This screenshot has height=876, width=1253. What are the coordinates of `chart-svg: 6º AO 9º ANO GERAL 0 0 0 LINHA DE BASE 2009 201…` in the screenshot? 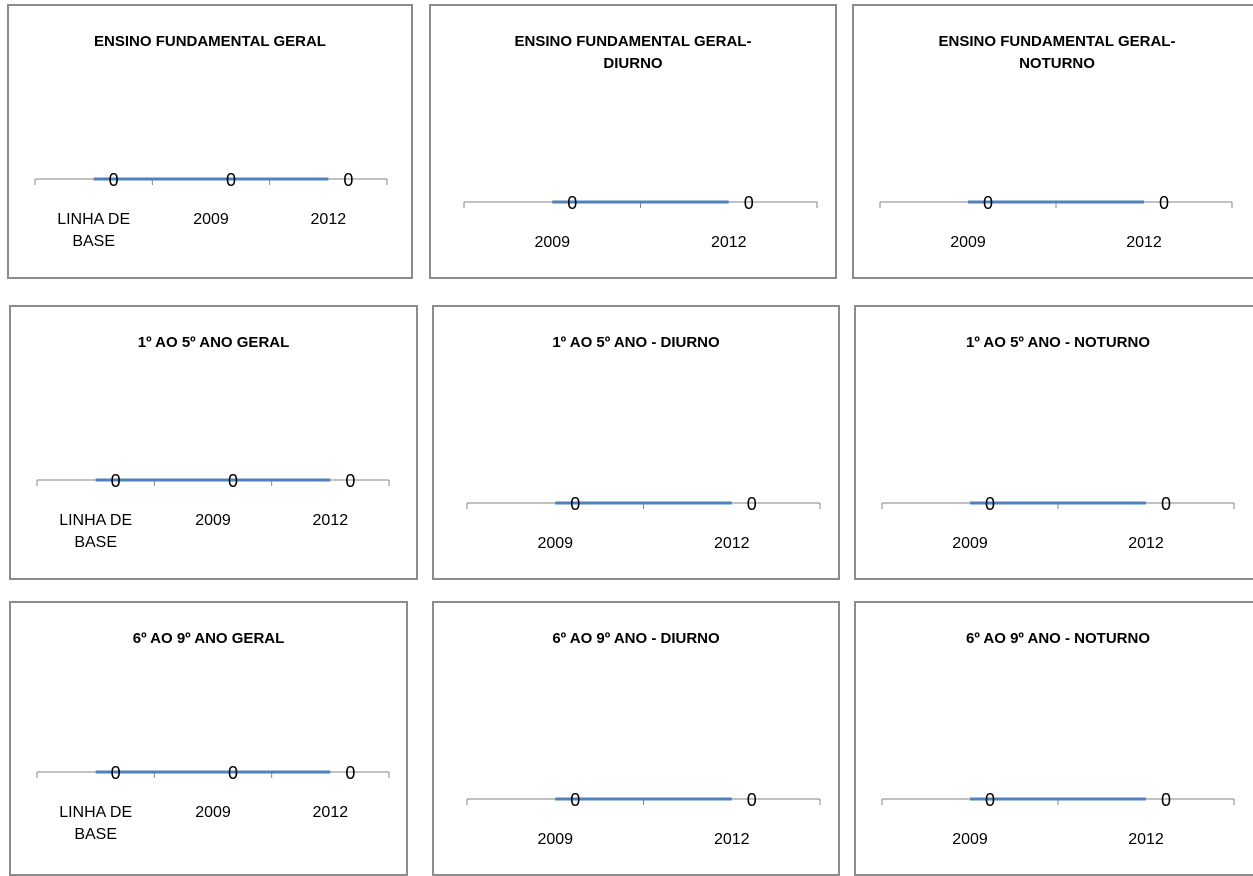 It's located at (213, 736).